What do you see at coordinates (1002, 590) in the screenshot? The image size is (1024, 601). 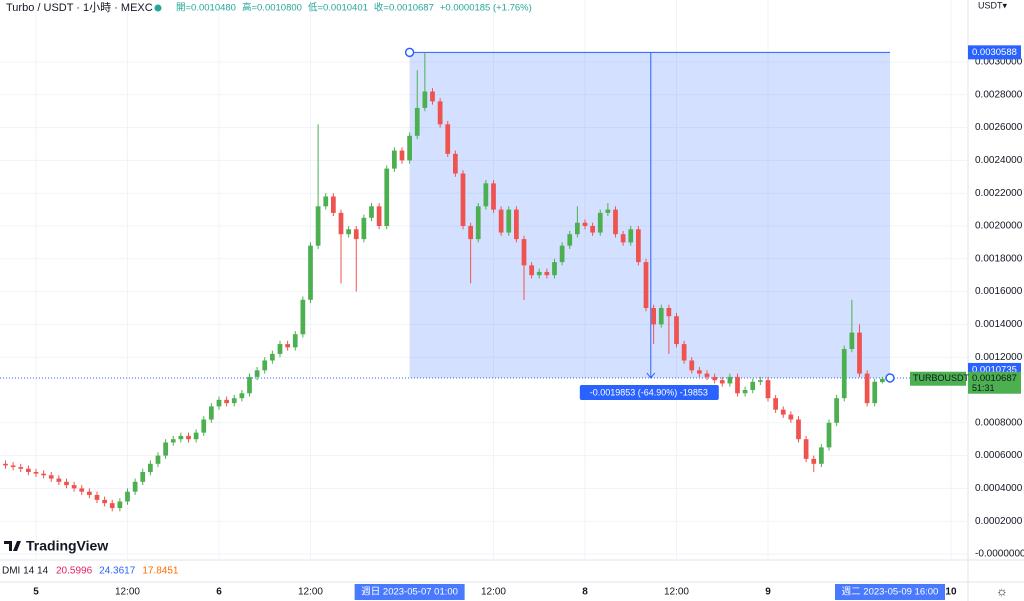 I see `settings-icon: ☼` at bounding box center [1002, 590].